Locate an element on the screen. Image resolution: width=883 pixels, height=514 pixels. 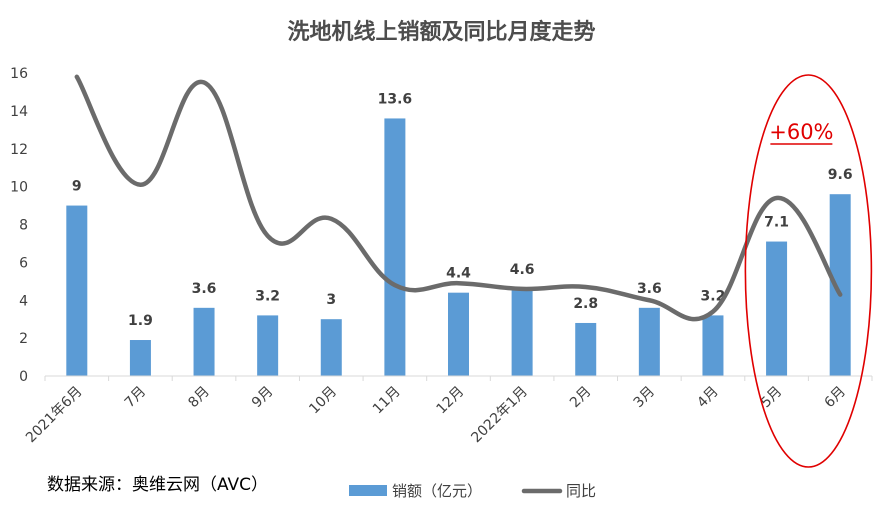
legend-bar-label: 销额（亿元） is located at coordinates (437, 491).